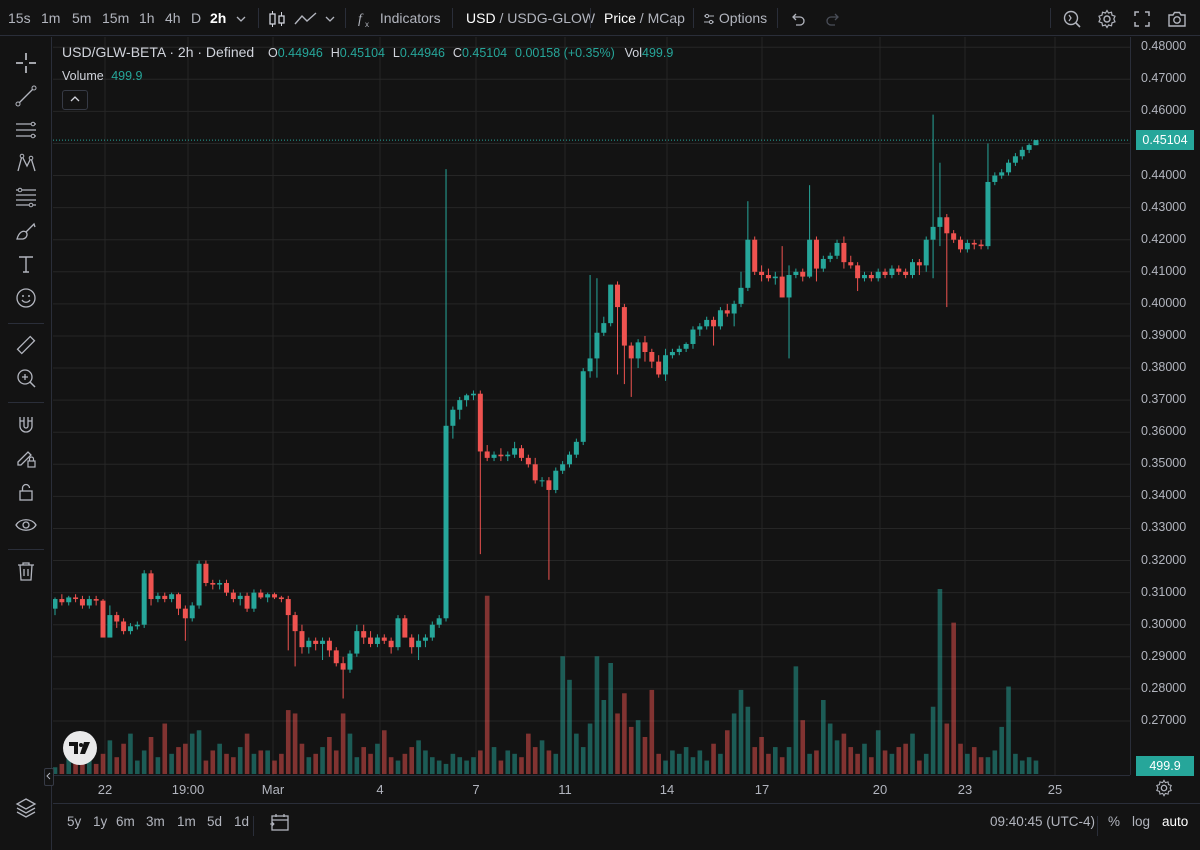 The height and width of the screenshot is (850, 1200). Describe the element at coordinates (26, 571) in the screenshot. I see `trash-icon` at that location.